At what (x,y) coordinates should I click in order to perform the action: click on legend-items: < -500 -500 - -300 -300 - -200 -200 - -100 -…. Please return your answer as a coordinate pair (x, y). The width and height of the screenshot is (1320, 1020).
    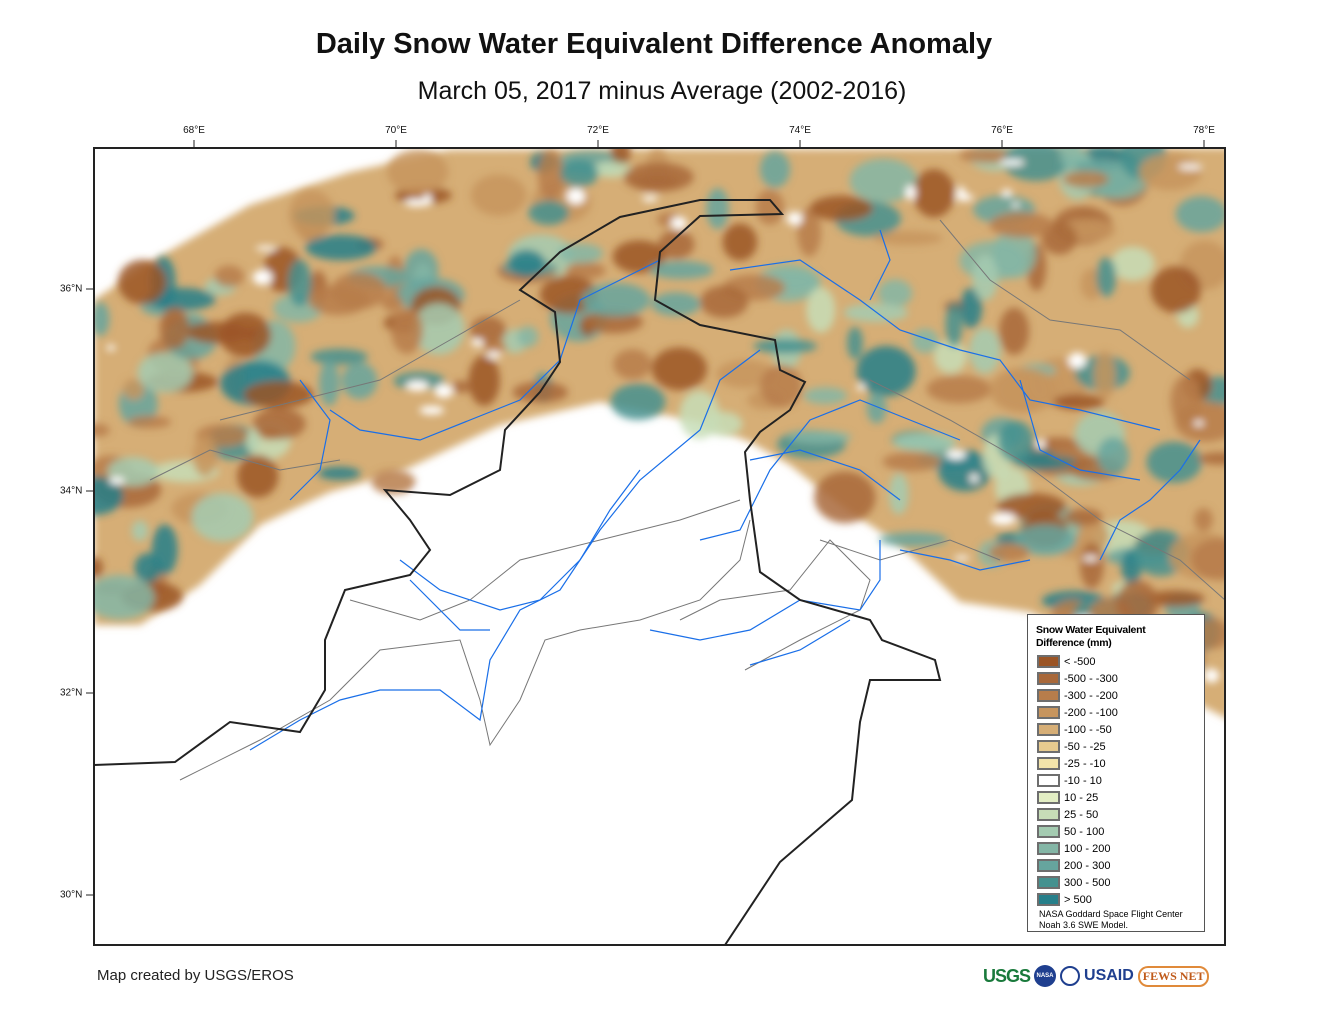
    Looking at the image, I should click on (1077, 780).